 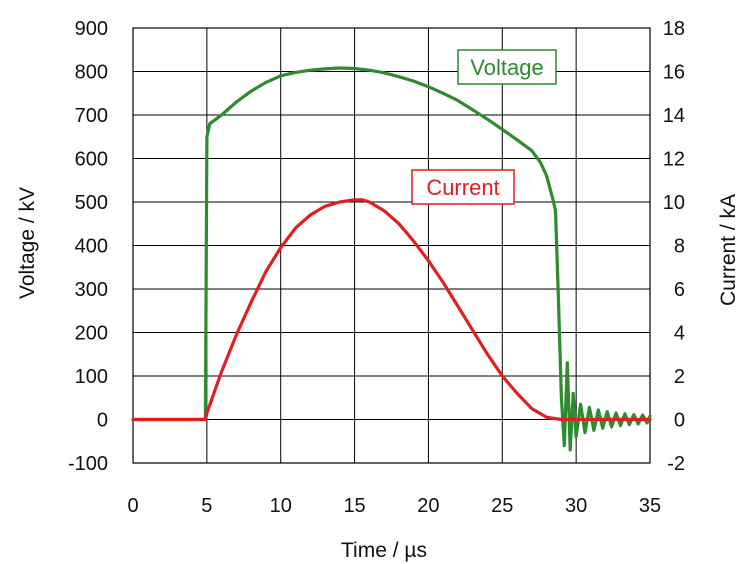 I want to click on y-tick-label-right: 10, so click(x=674, y=203).